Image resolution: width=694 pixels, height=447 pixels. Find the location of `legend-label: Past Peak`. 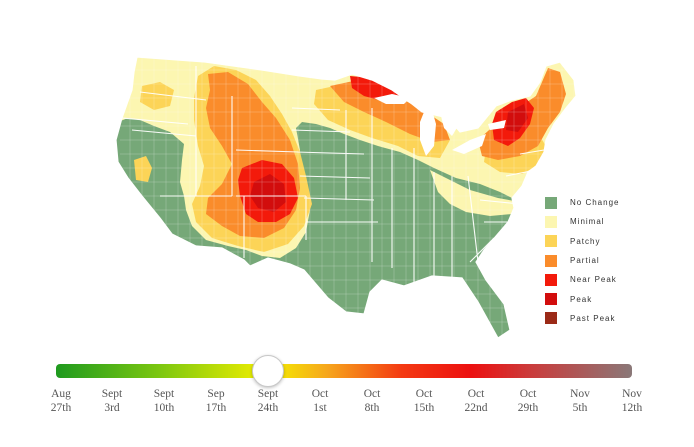

legend-label: Past Peak is located at coordinates (593, 318).